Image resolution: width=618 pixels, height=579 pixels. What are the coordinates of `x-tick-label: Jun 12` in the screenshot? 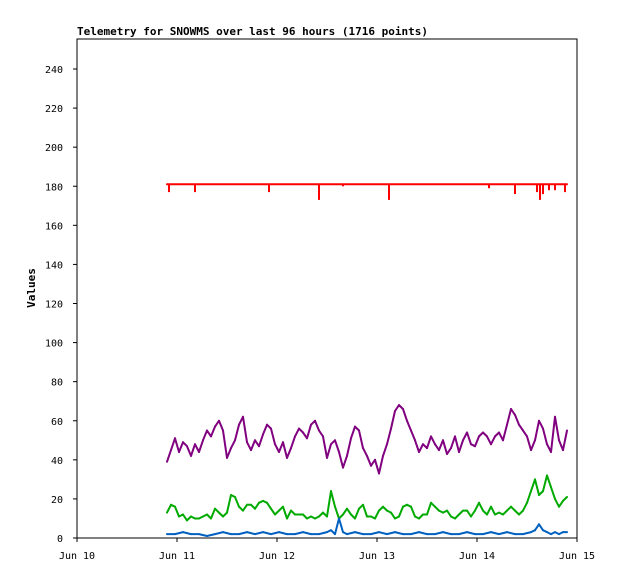 It's located at (277, 556).